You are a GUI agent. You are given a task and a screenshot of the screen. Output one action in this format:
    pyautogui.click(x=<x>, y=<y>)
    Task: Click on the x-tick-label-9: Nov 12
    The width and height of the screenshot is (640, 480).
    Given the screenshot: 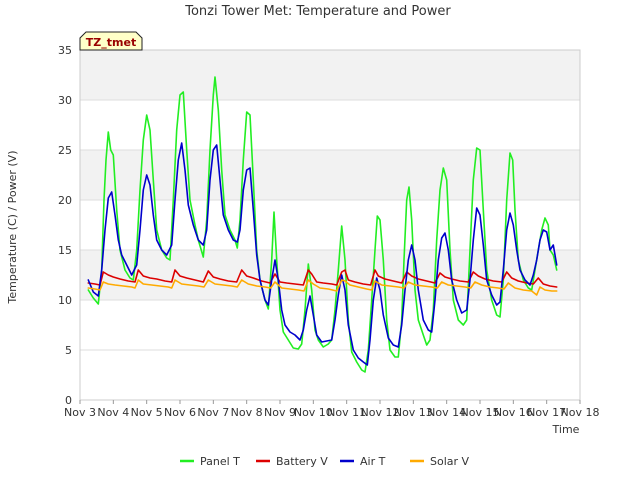 What is the action you would take?
    pyautogui.click(x=380, y=412)
    